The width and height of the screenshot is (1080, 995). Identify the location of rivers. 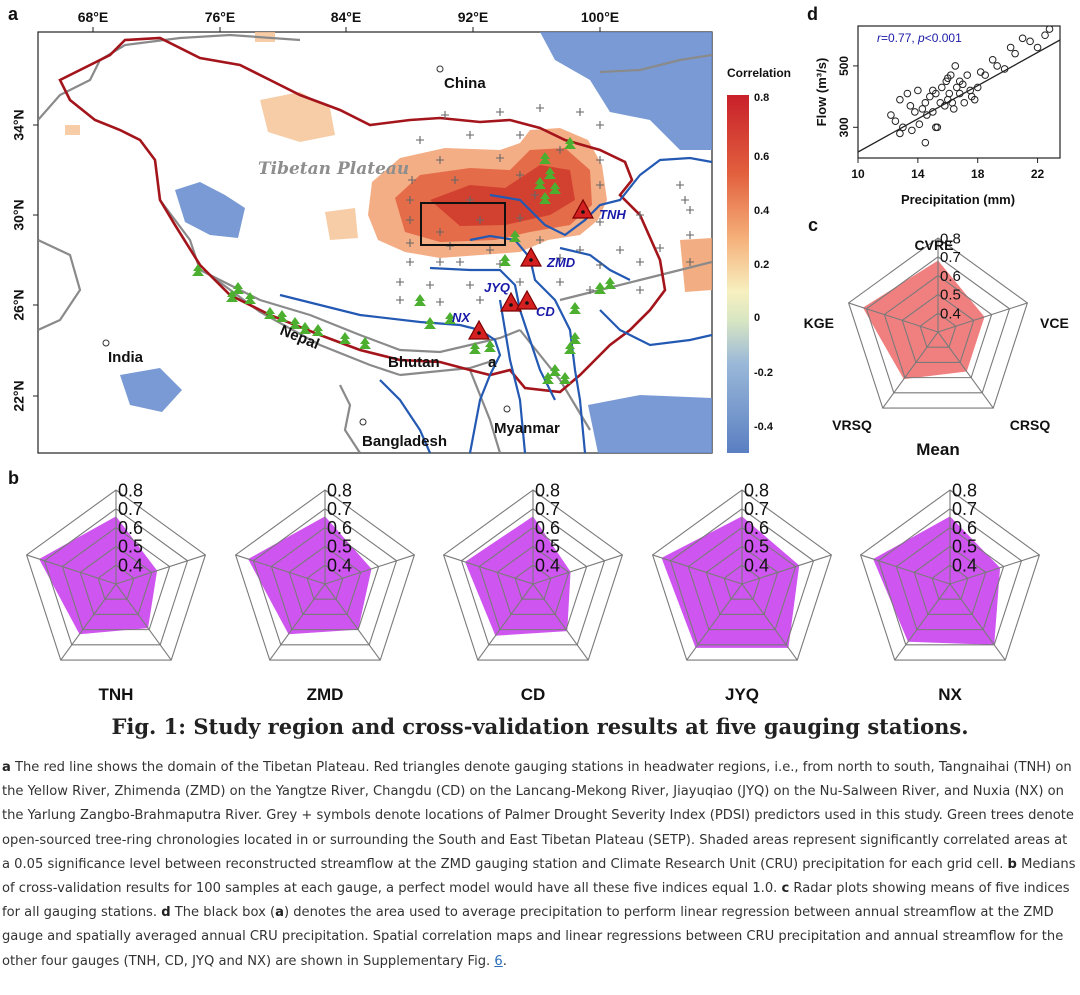
(495, 304).